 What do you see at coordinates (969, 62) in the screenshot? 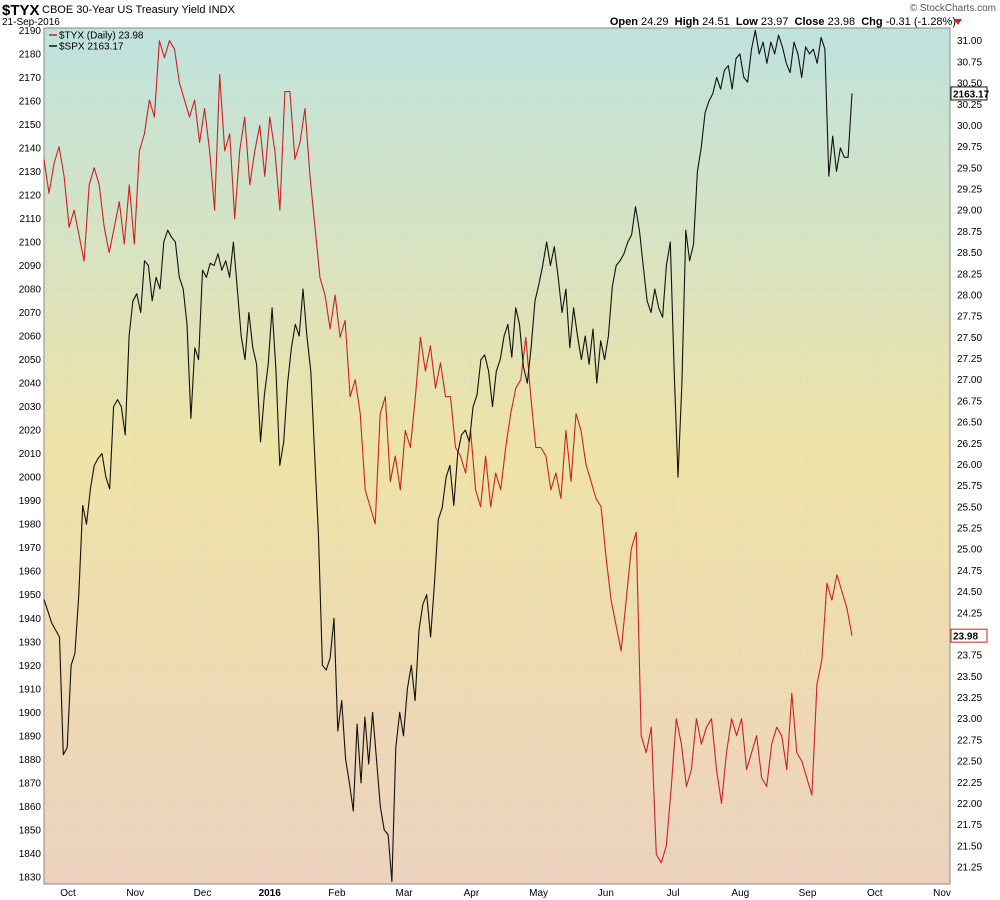
I see `right-tick-label: 30.75` at bounding box center [969, 62].